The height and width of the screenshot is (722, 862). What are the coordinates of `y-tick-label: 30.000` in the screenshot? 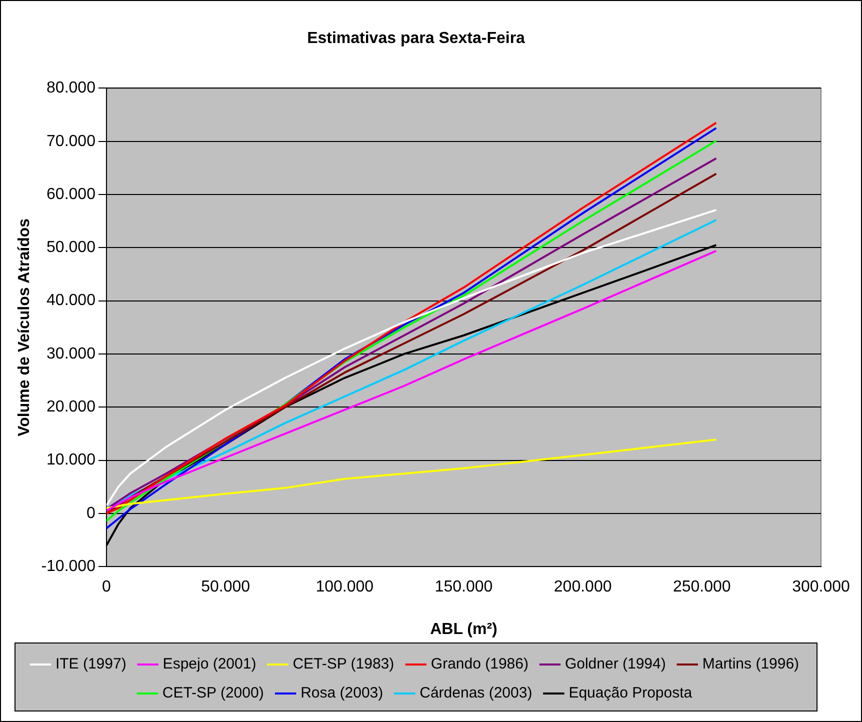 It's located at (71, 353).